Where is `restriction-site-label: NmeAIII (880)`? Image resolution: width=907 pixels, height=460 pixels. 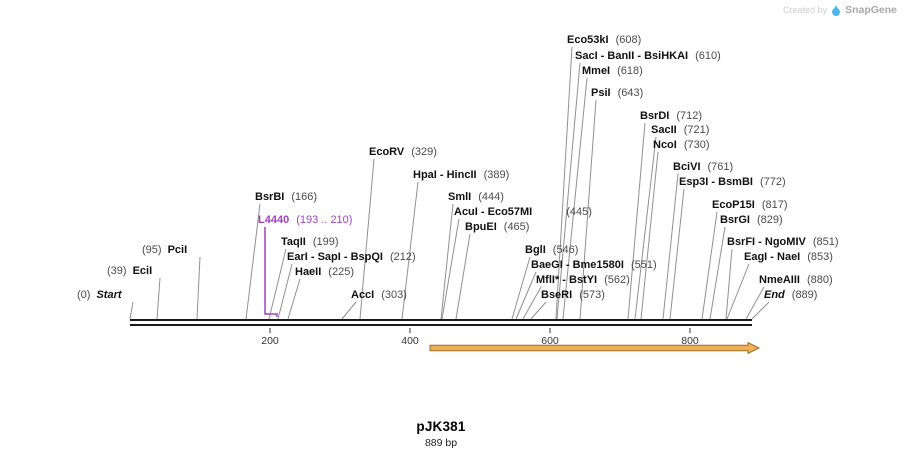
restriction-site-label: NmeAIII (880) is located at coordinates (796, 280).